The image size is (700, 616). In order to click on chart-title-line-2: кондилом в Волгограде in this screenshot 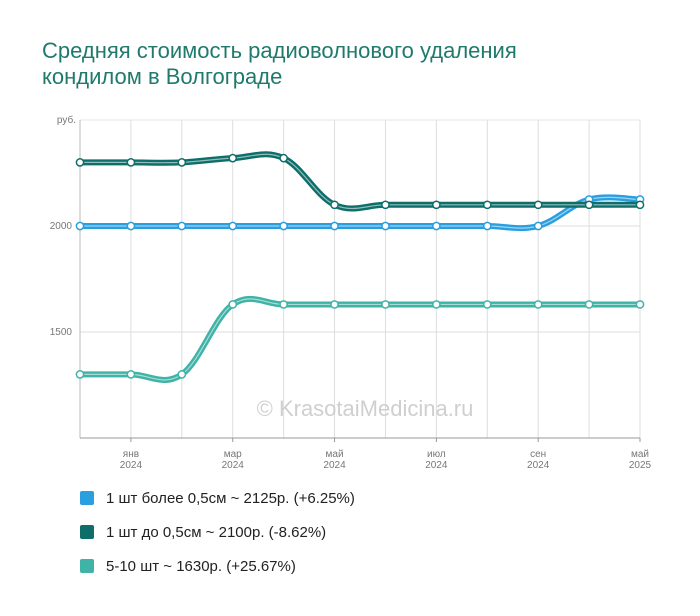, I will do `click(162, 76)`.